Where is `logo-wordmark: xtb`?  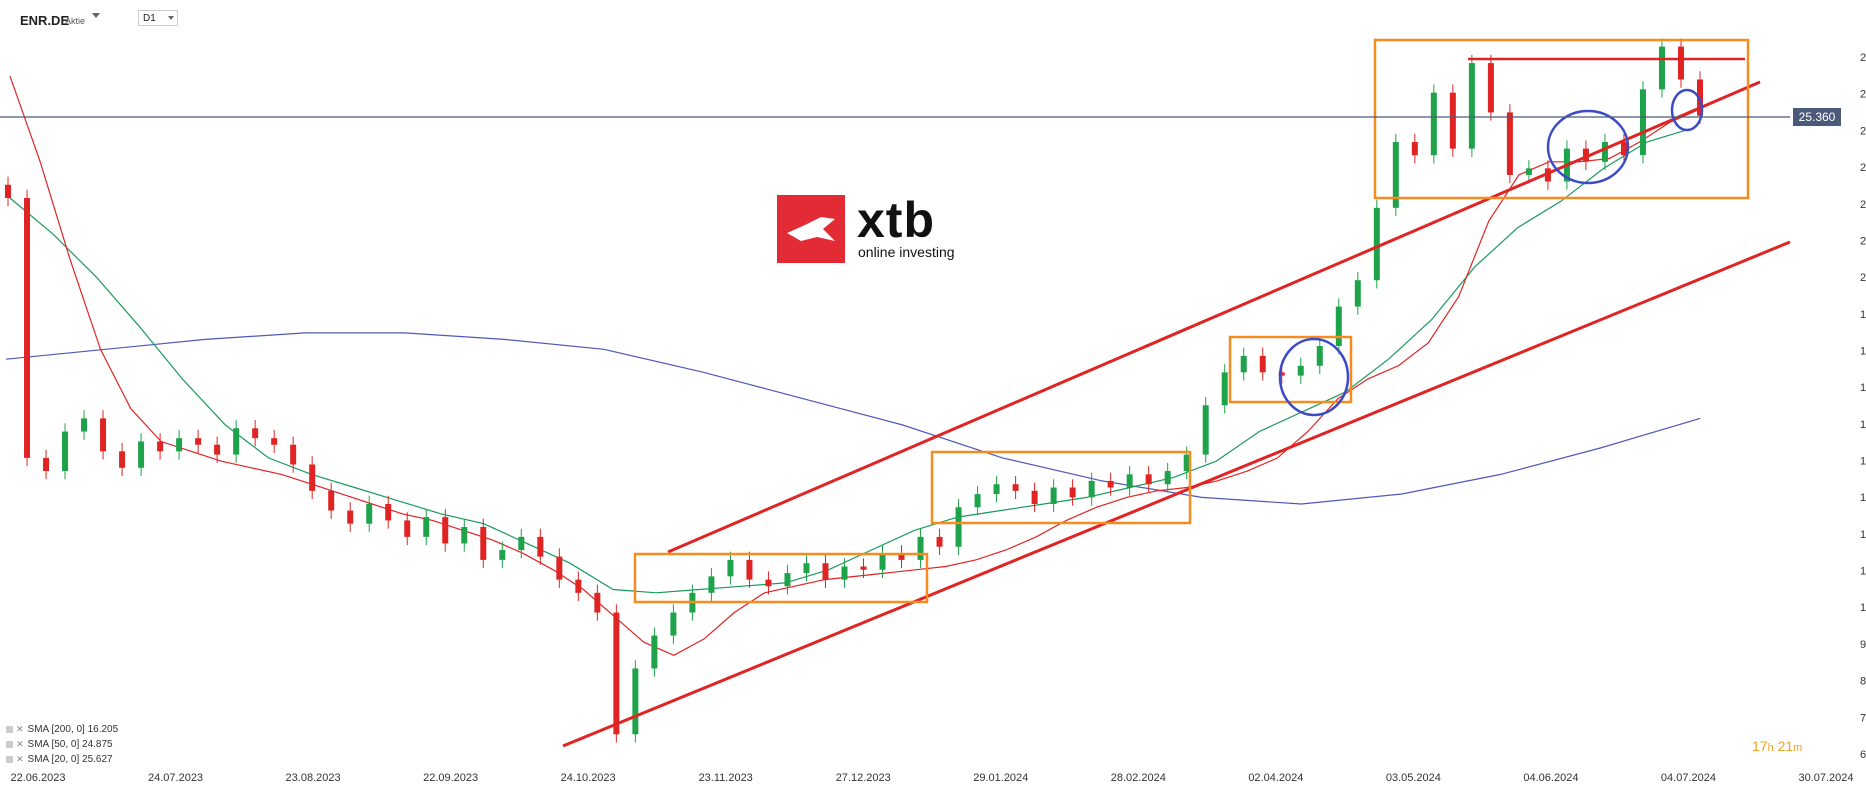
logo-wordmark: xtb is located at coordinates (896, 220).